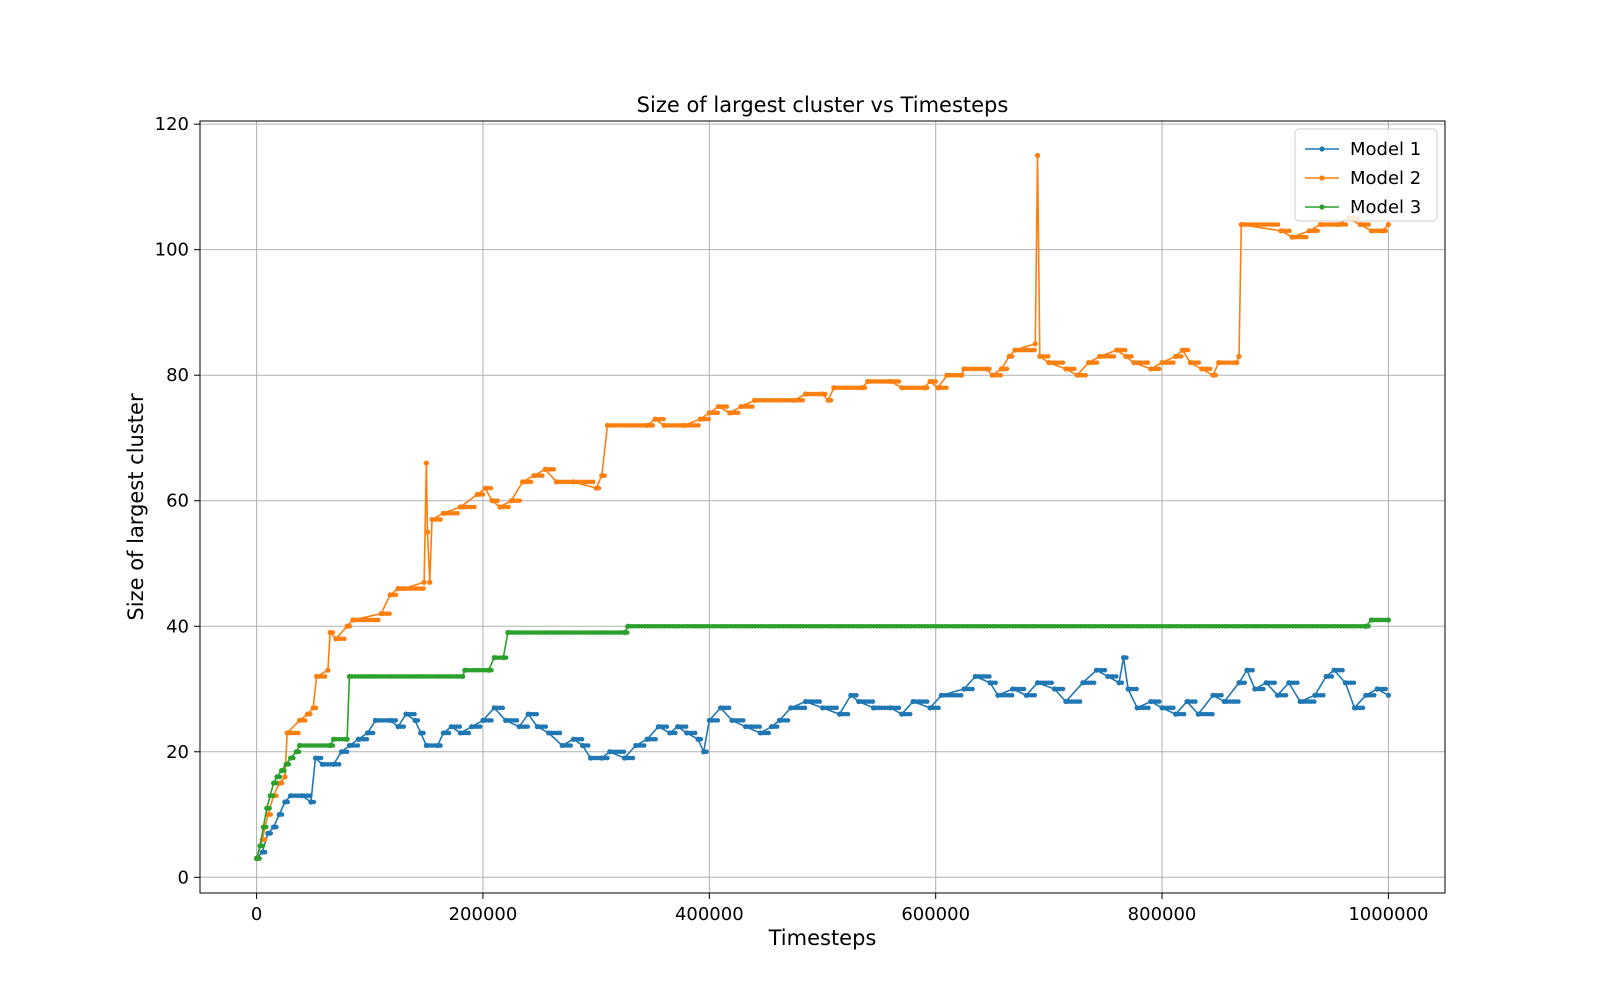  Describe the element at coordinates (935, 914) in the screenshot. I see `x-tick-label: 600000` at that location.